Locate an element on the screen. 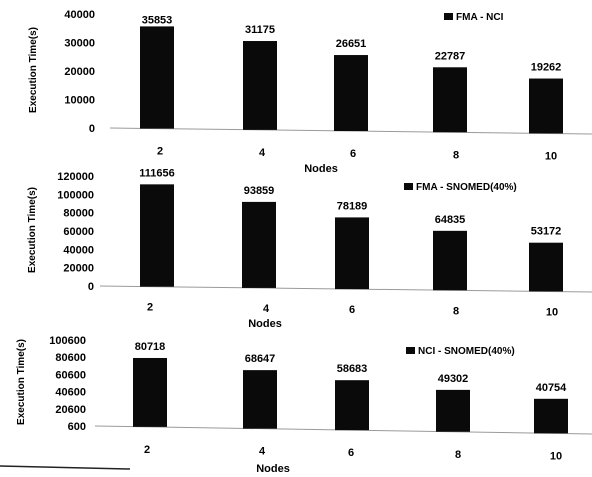 The width and height of the screenshot is (592, 477). bottom-rule is located at coordinates (65, 467).